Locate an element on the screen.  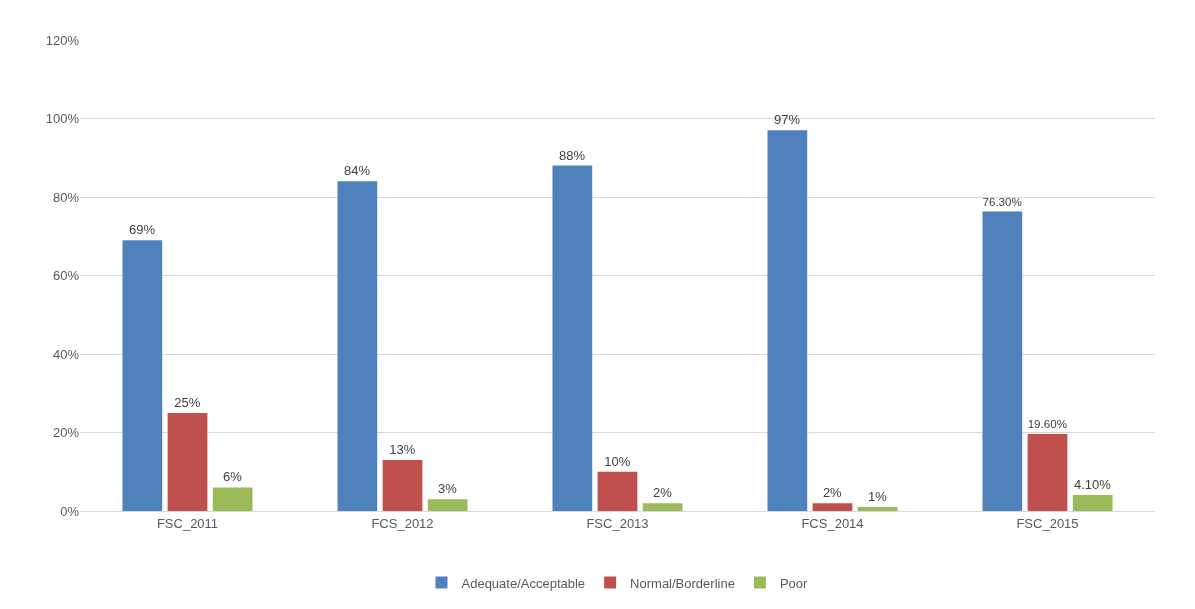
y-tick-label: 40% is located at coordinates (66, 354).